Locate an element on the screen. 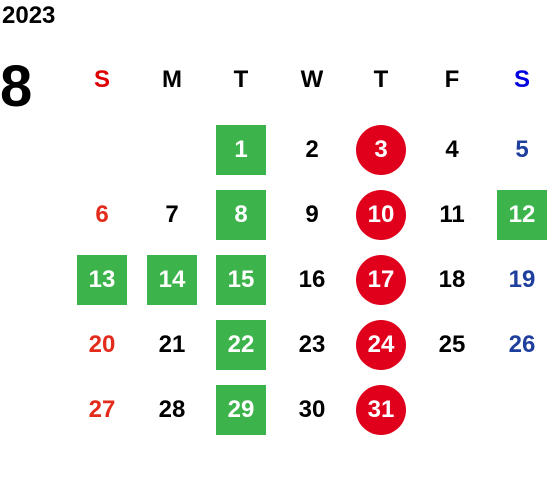 The image size is (548, 503). weekday-label-tue: T is located at coordinates (241, 79).